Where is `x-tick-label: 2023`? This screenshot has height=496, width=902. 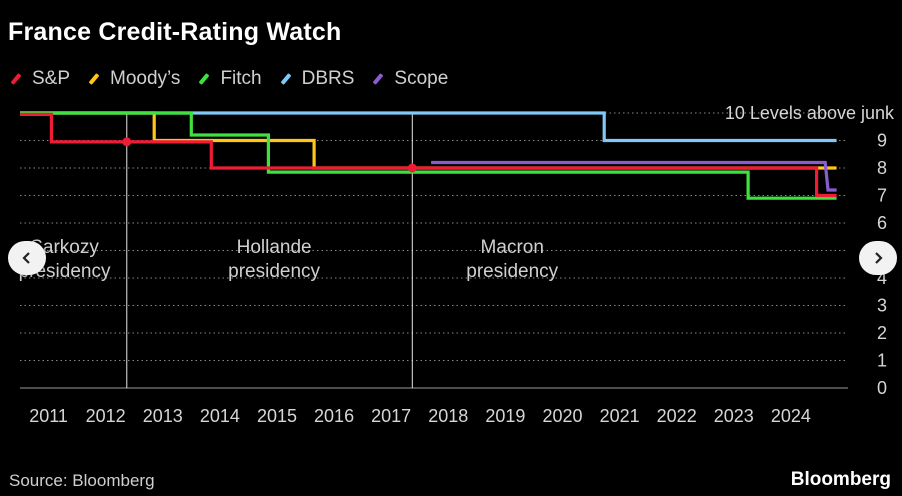 x-tick-label: 2023 is located at coordinates (734, 416).